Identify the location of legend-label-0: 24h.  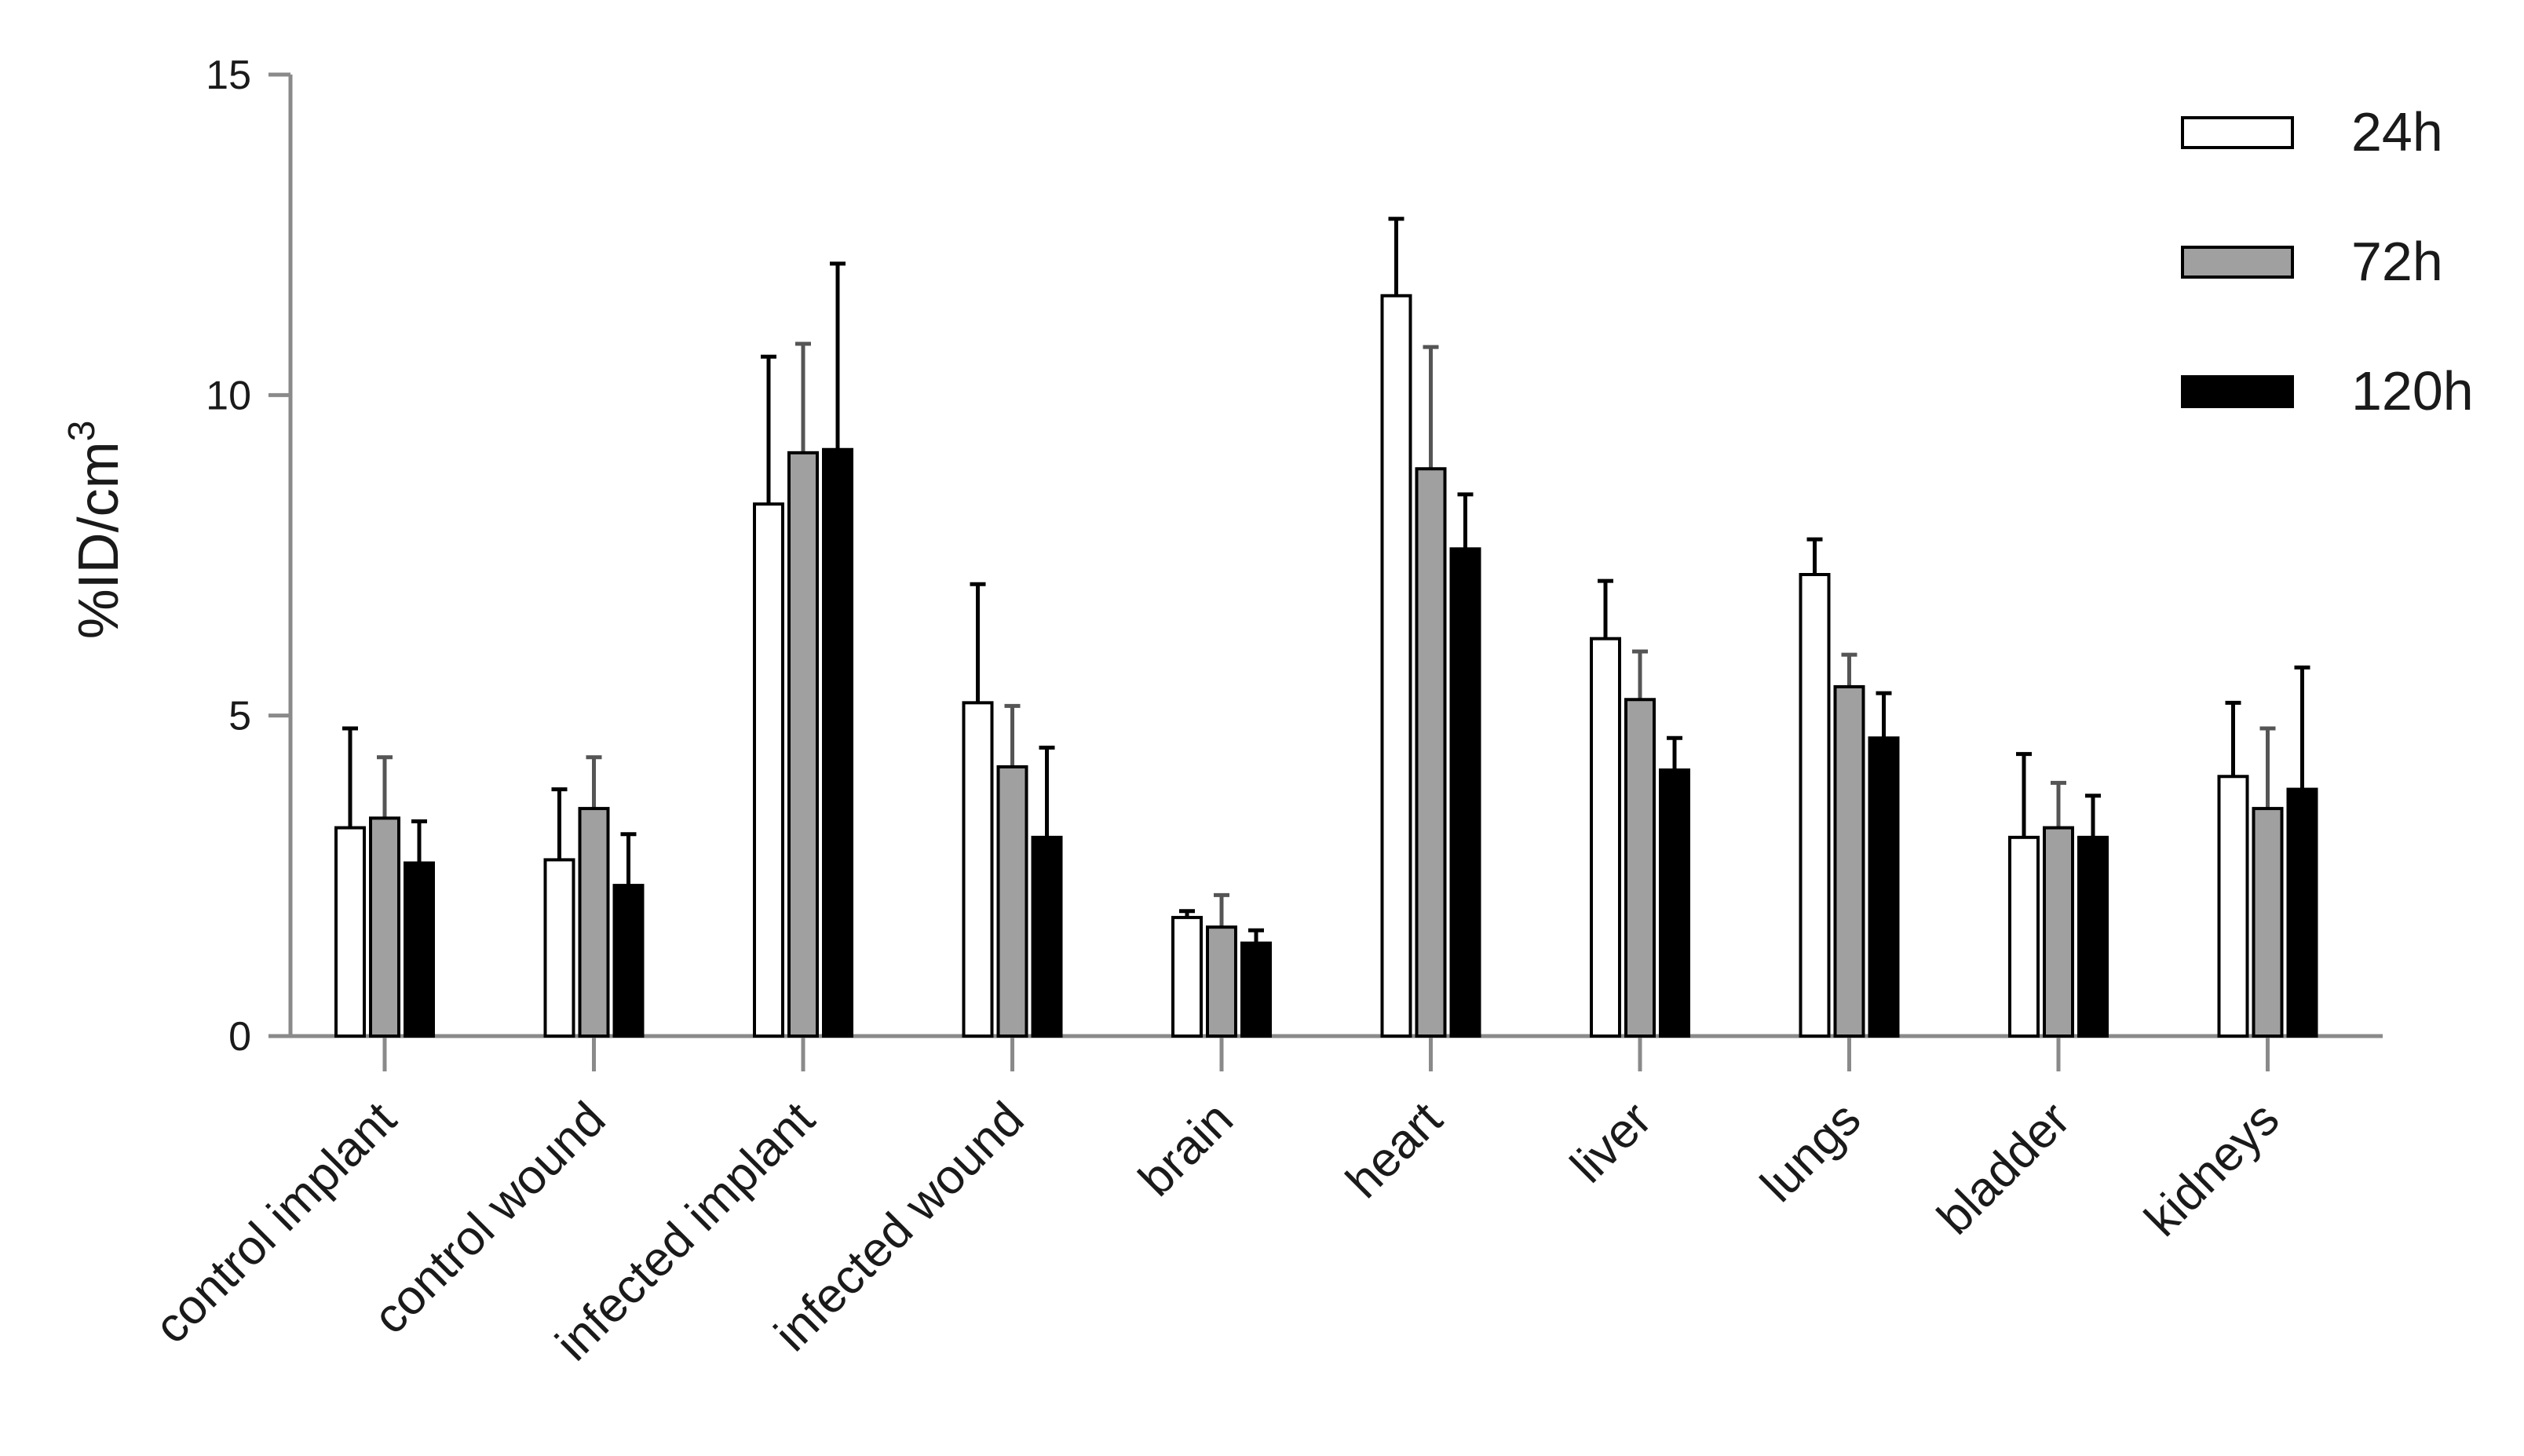
(2397, 131).